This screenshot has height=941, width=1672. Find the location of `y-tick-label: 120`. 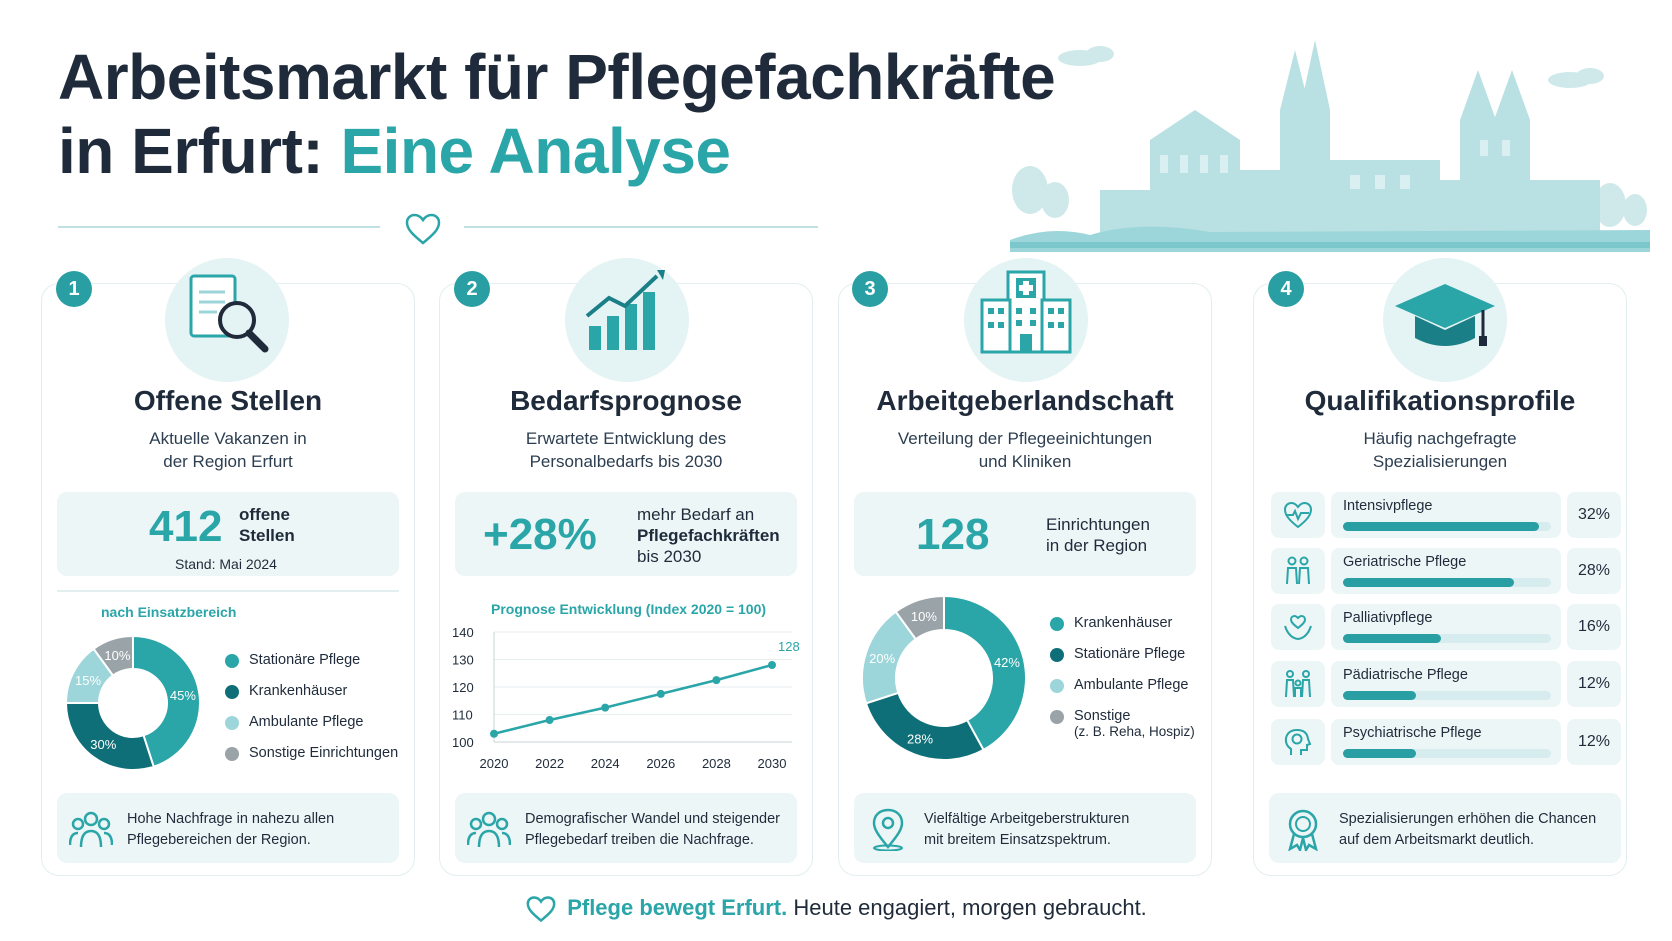

y-tick-label: 120 is located at coordinates (463, 687).